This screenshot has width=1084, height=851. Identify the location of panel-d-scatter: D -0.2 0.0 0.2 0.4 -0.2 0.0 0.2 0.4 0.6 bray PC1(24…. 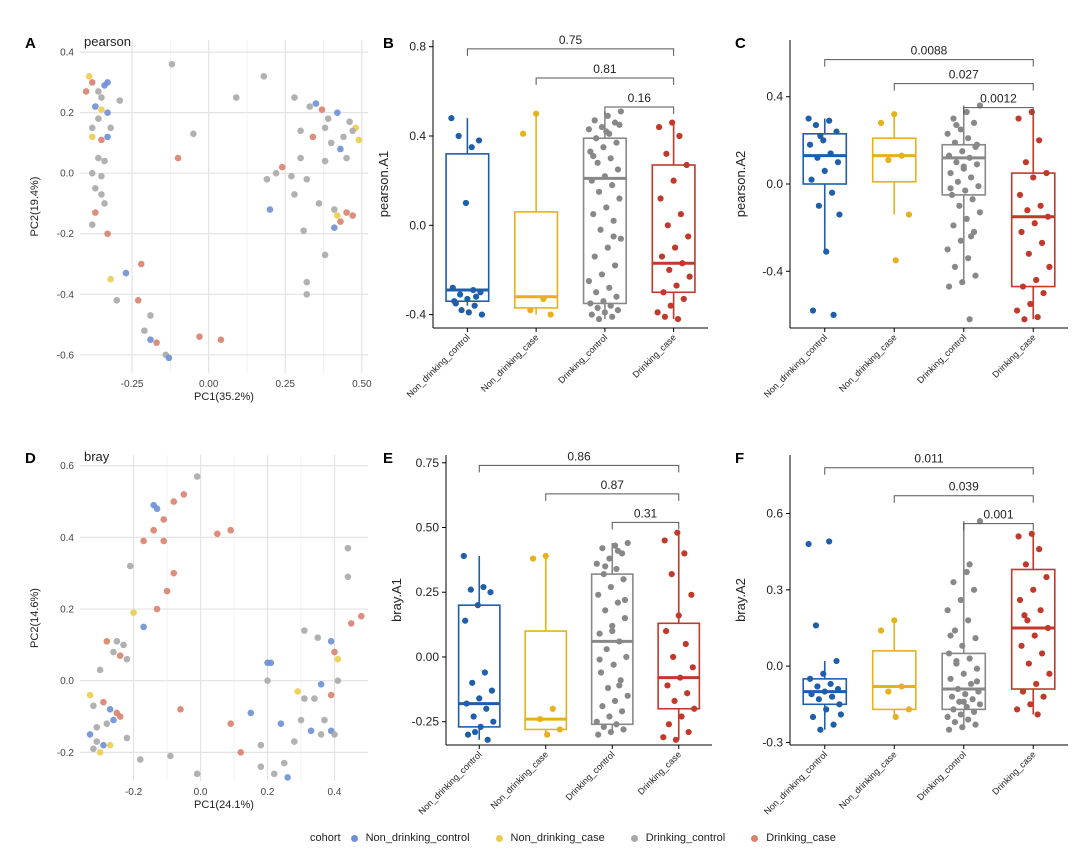
(196, 630).